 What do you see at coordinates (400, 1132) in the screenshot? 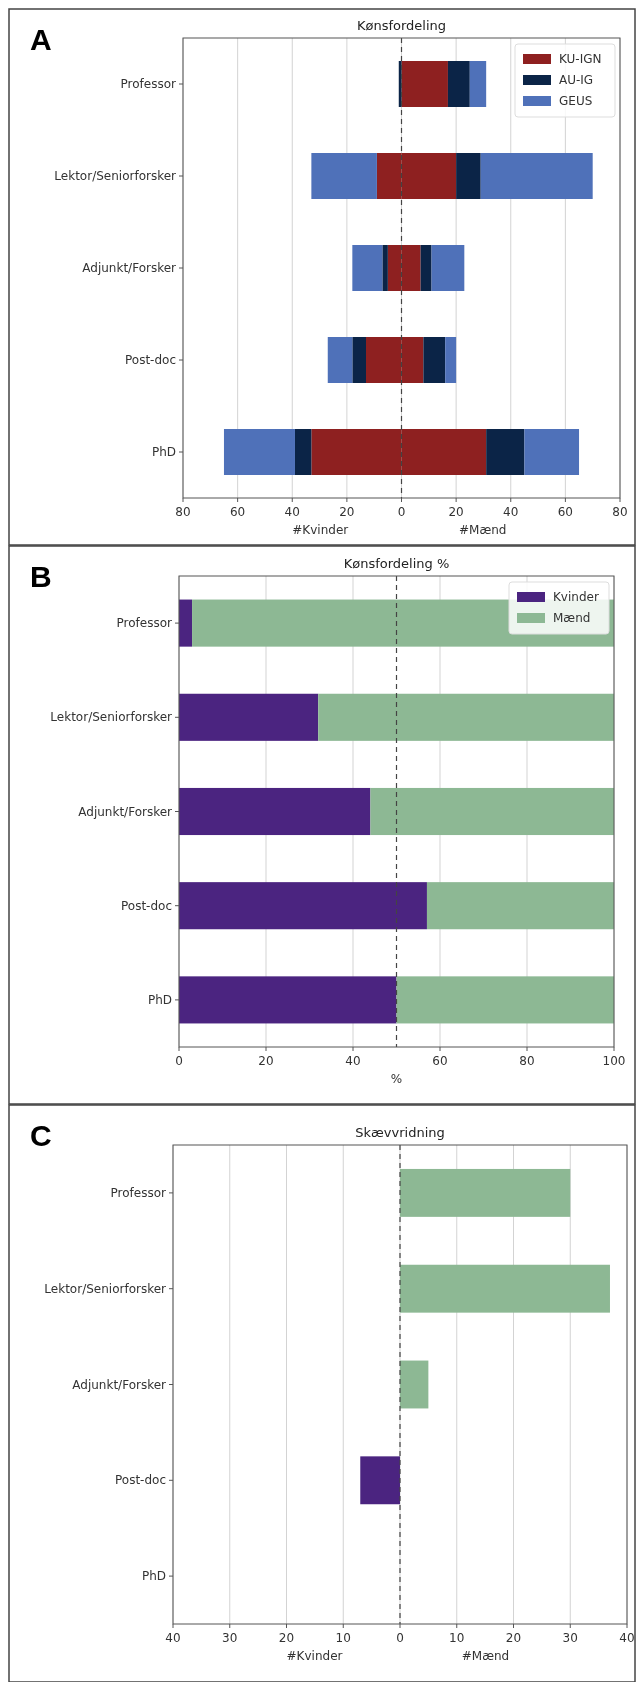
I see `chart-title: Skævvridning` at bounding box center [400, 1132].